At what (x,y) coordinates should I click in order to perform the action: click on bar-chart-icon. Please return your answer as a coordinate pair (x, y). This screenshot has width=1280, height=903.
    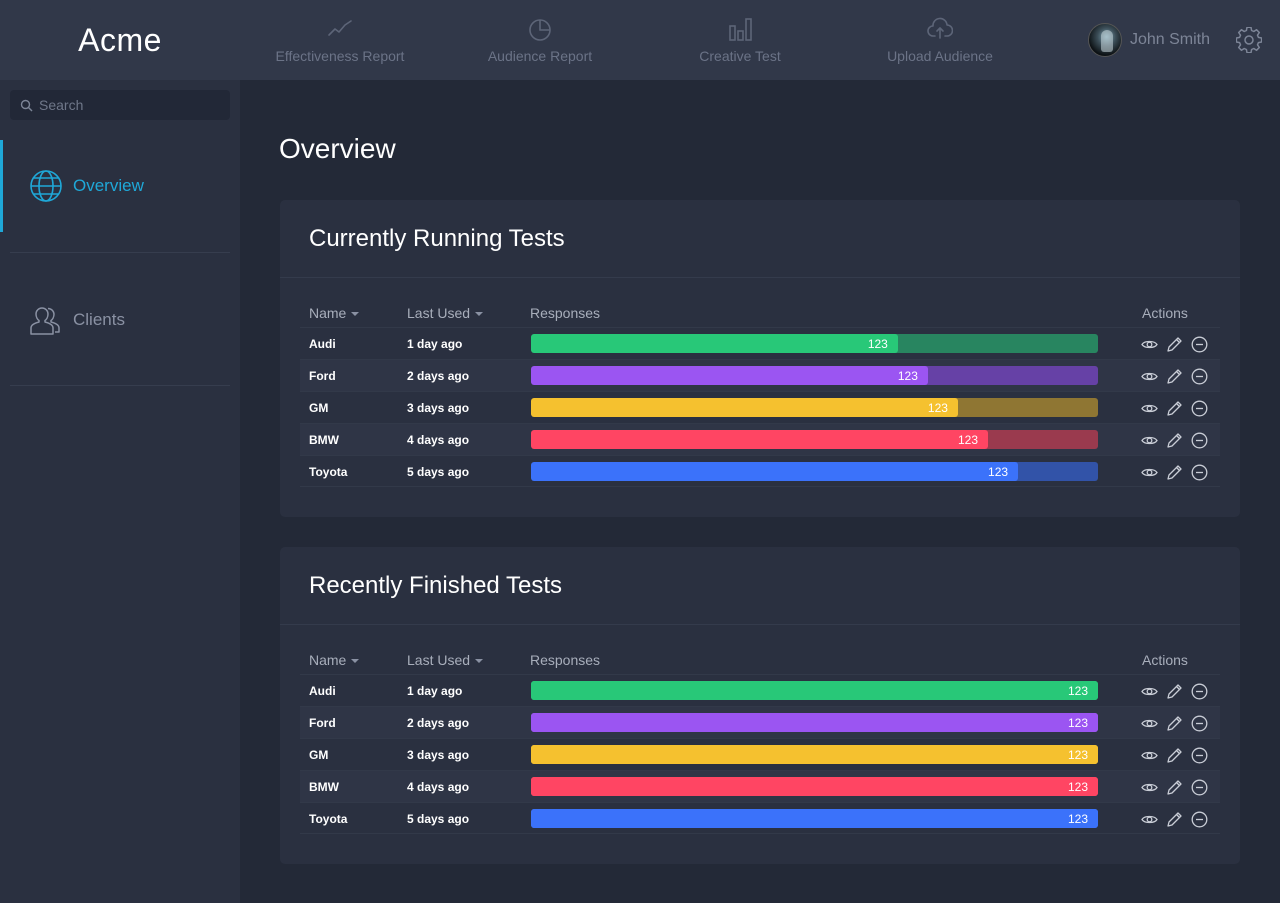
    Looking at the image, I should click on (740, 29).